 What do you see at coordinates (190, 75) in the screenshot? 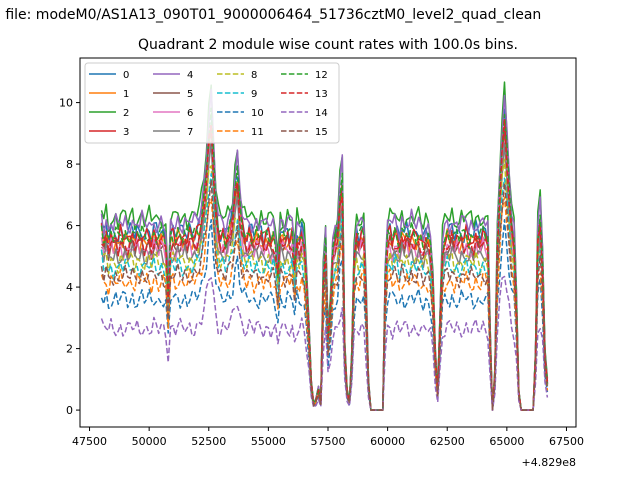
I see `legend-label-4: 4` at bounding box center [190, 75].